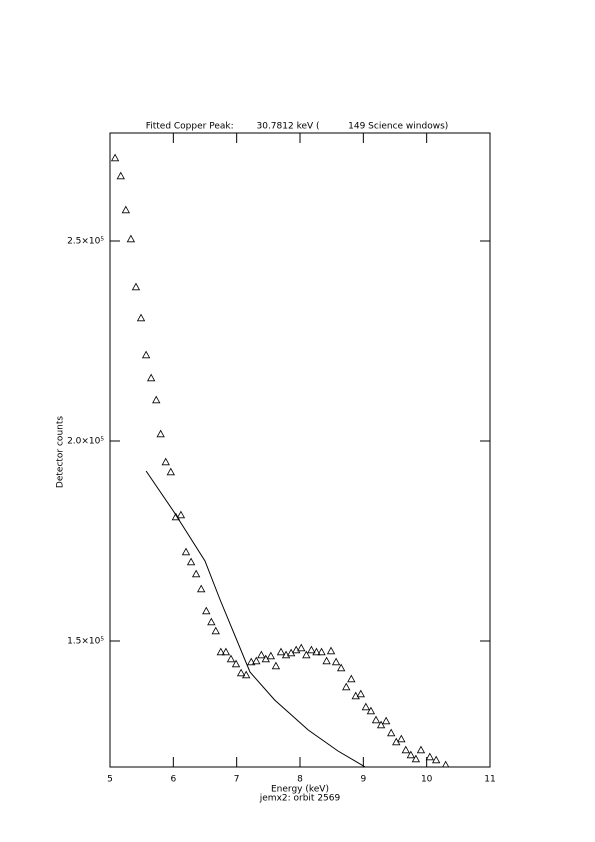 This screenshot has height=842, width=595. I want to click on x-tick-label: 11, so click(489, 780).